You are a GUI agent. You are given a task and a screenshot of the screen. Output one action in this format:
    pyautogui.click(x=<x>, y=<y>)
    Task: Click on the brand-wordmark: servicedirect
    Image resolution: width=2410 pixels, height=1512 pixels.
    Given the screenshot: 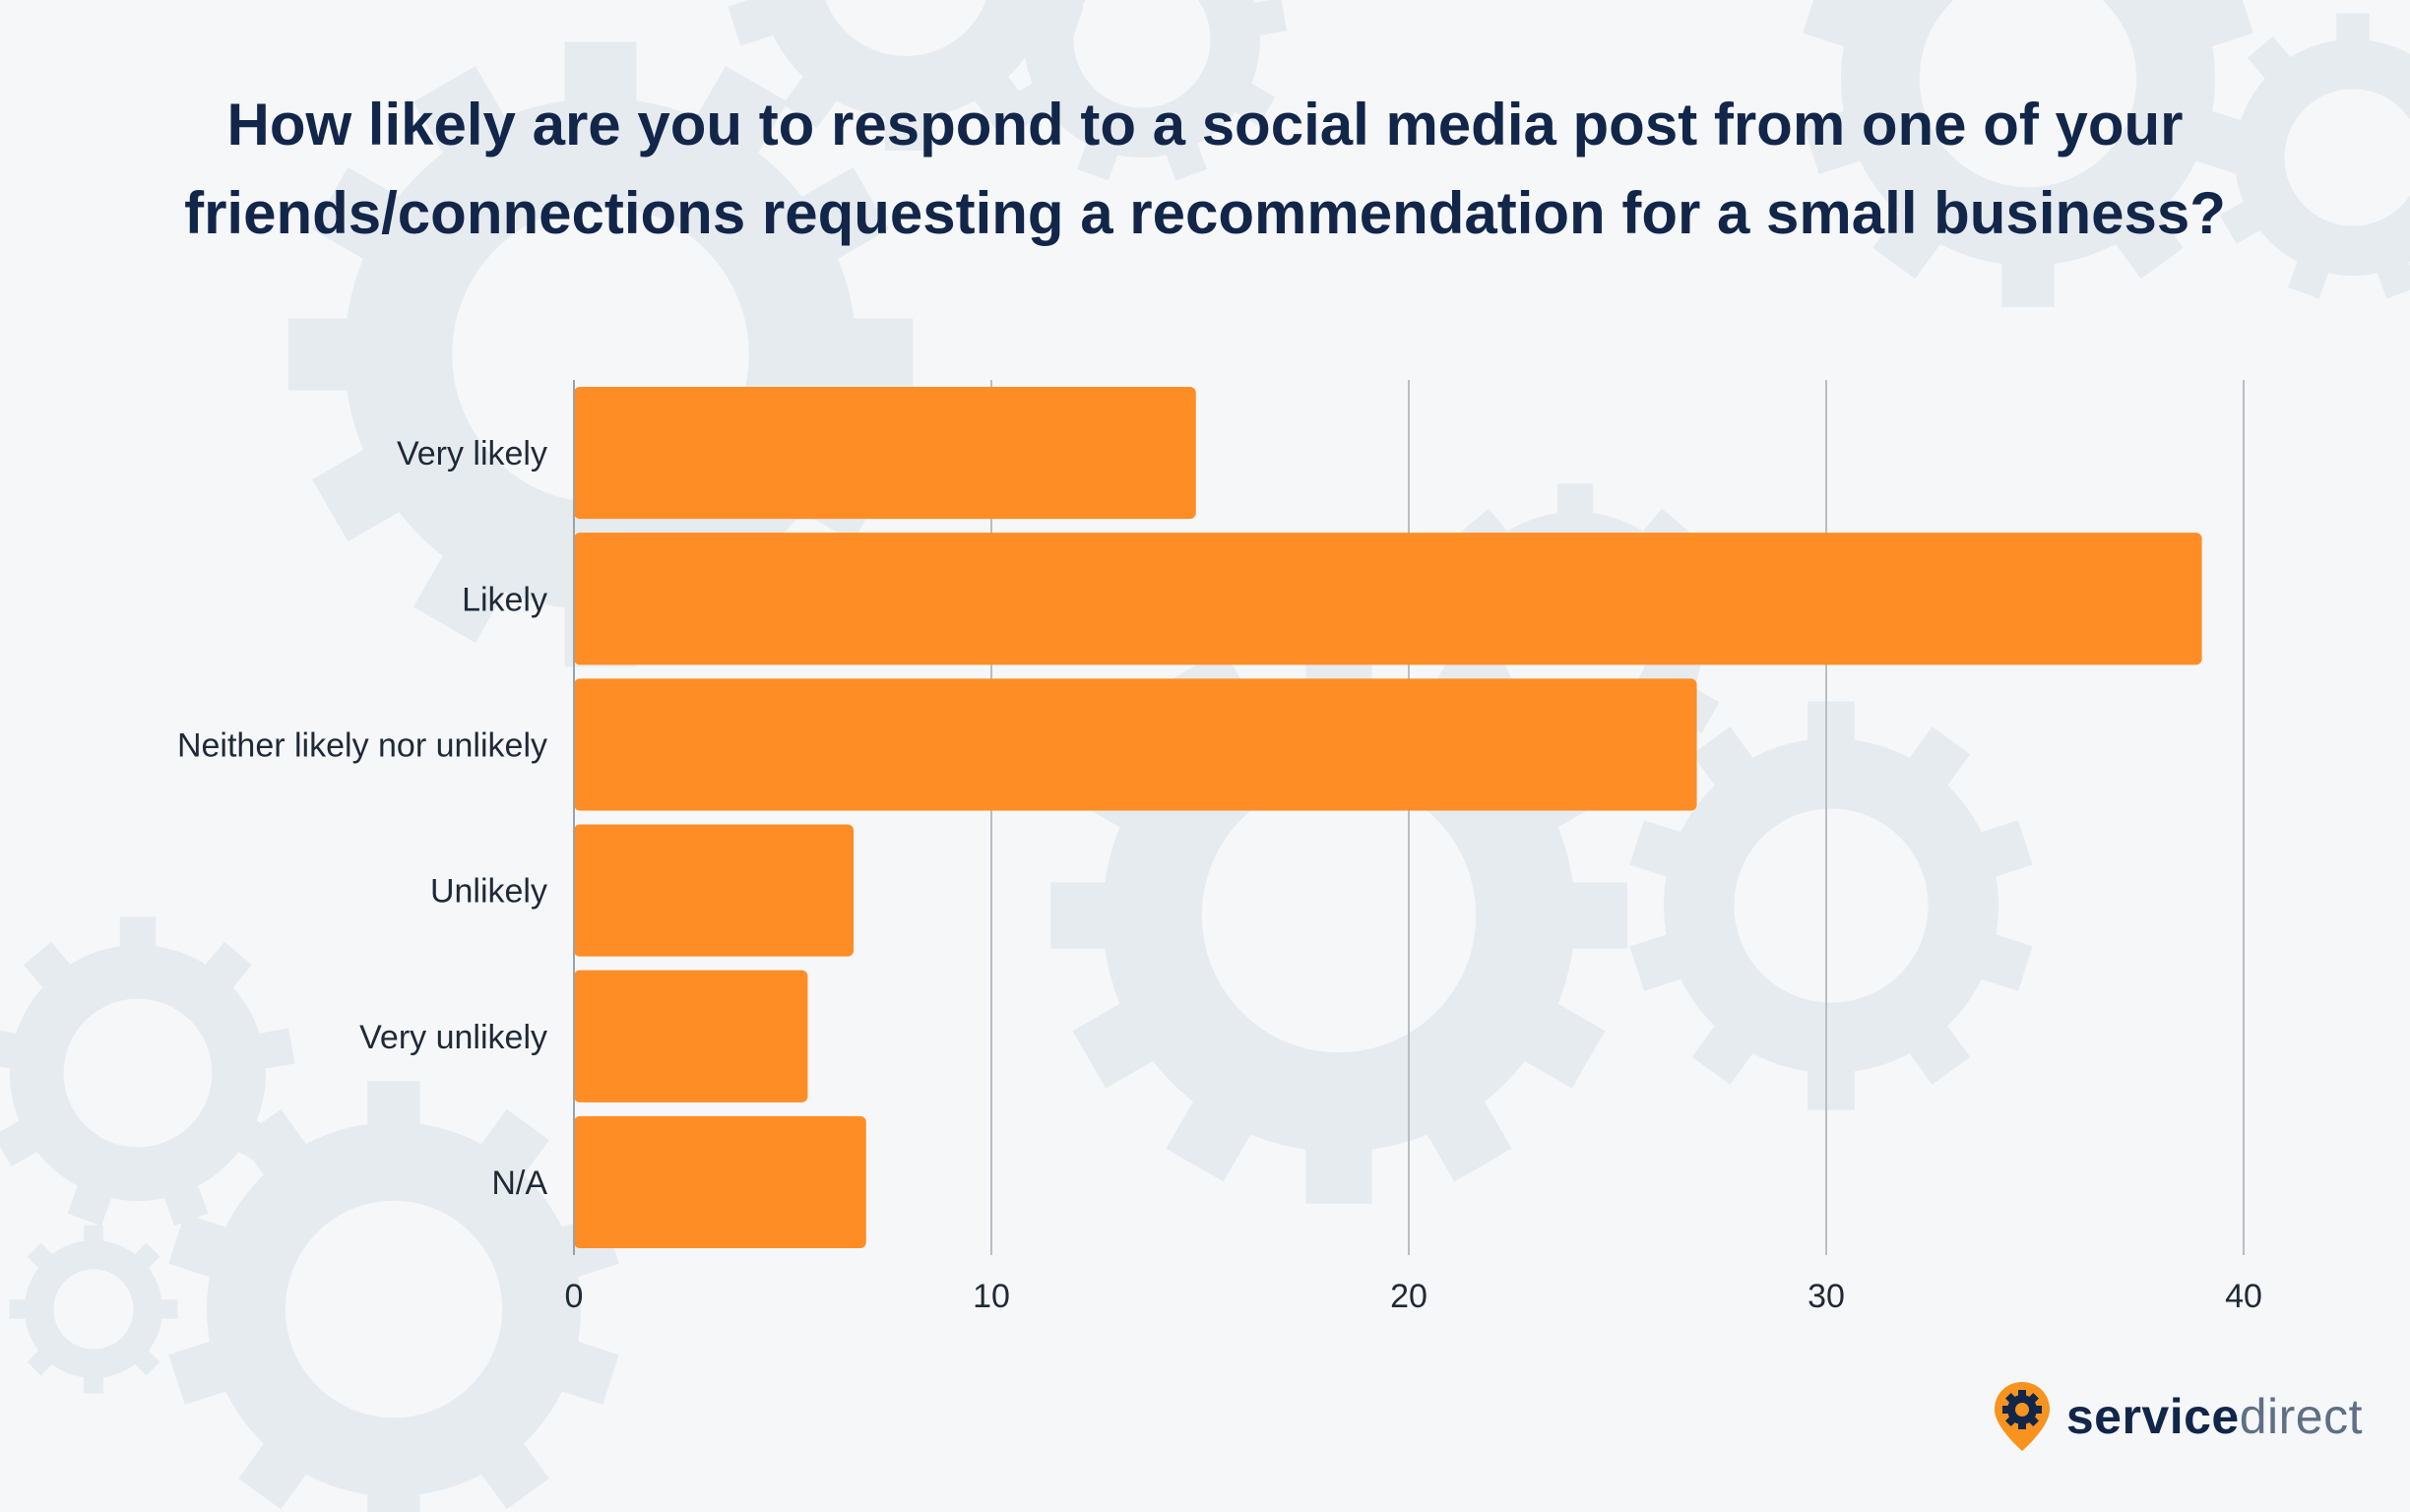 What is the action you would take?
    pyautogui.click(x=2214, y=1416)
    